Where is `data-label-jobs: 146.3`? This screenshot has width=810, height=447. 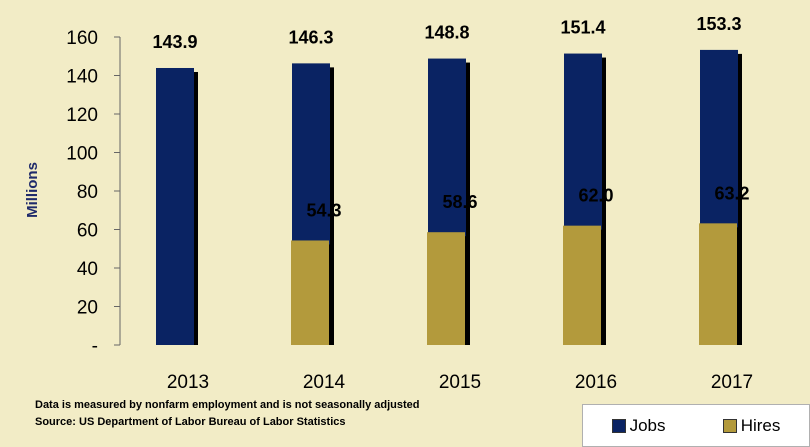
data-label-jobs: 146.3 is located at coordinates (310, 37).